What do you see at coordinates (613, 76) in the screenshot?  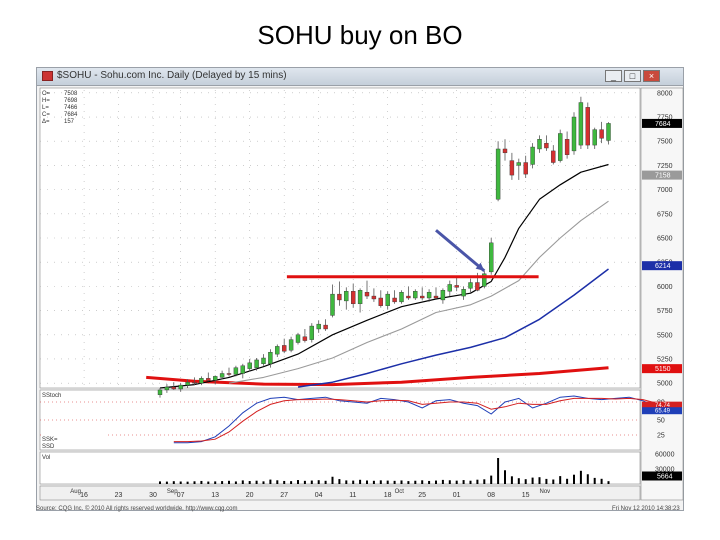 I see `minimize-button: _` at bounding box center [613, 76].